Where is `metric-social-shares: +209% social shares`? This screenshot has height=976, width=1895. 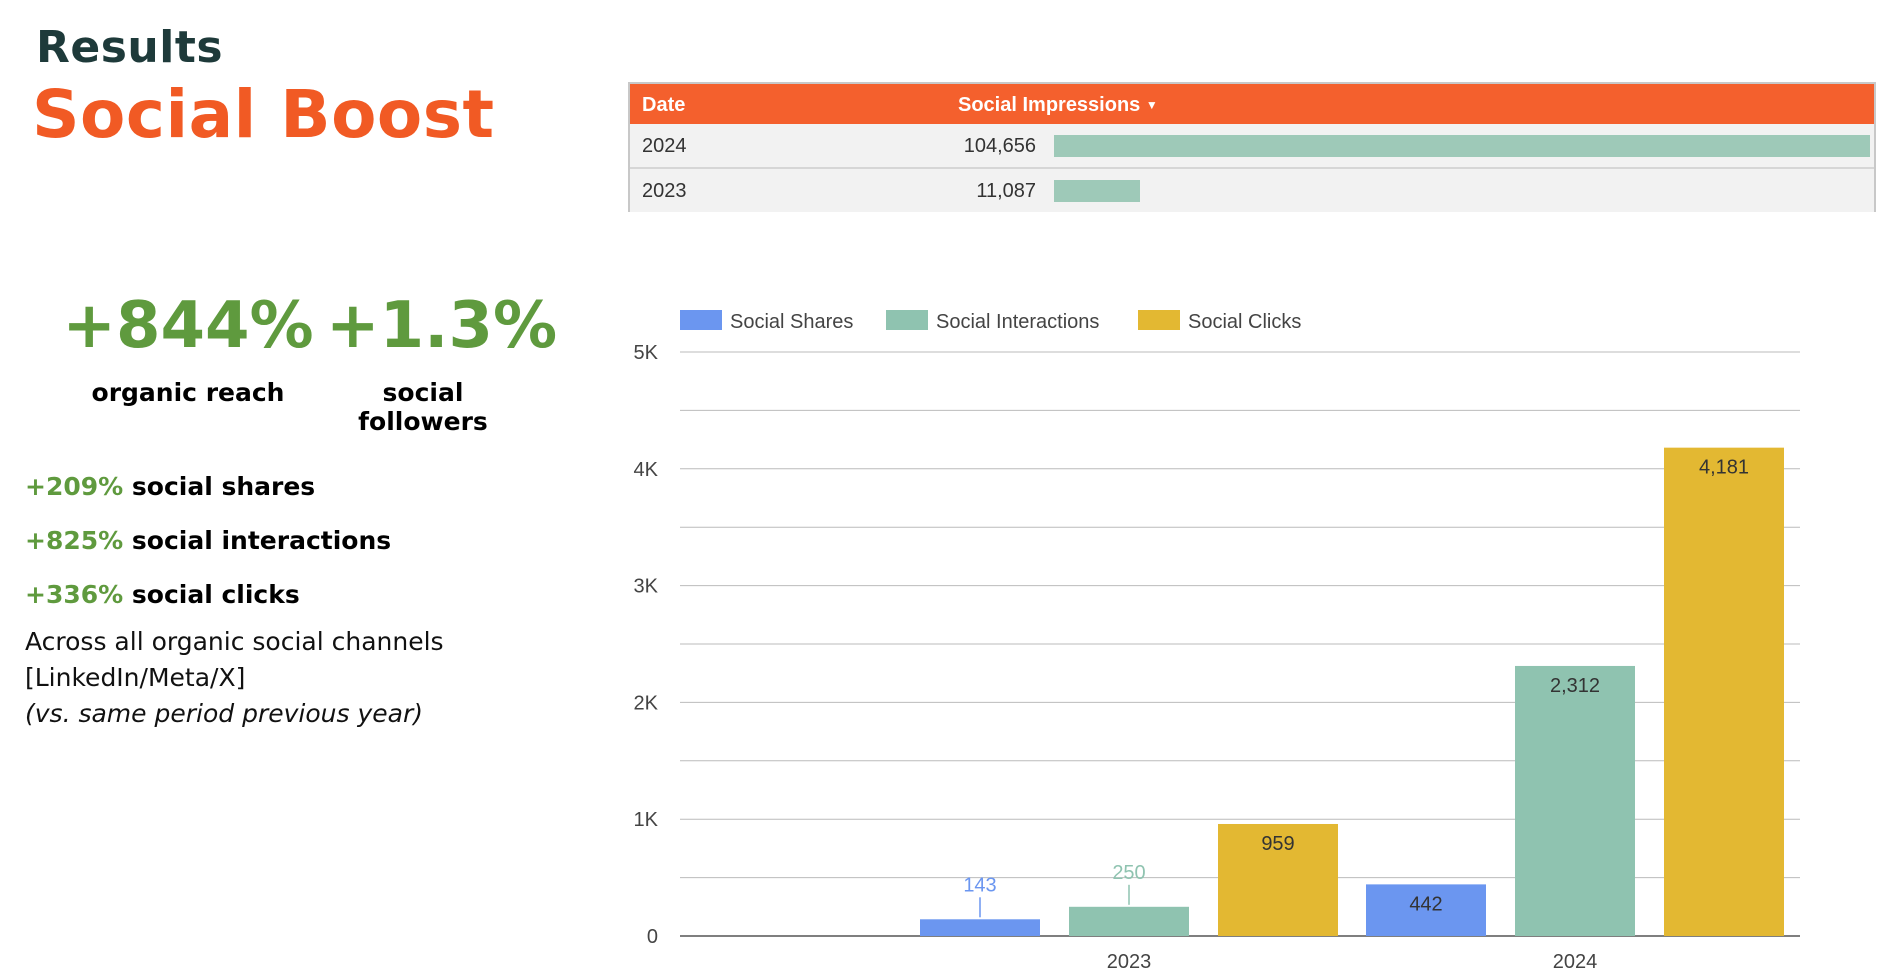 metric-social-shares: +209% social shares is located at coordinates (170, 486).